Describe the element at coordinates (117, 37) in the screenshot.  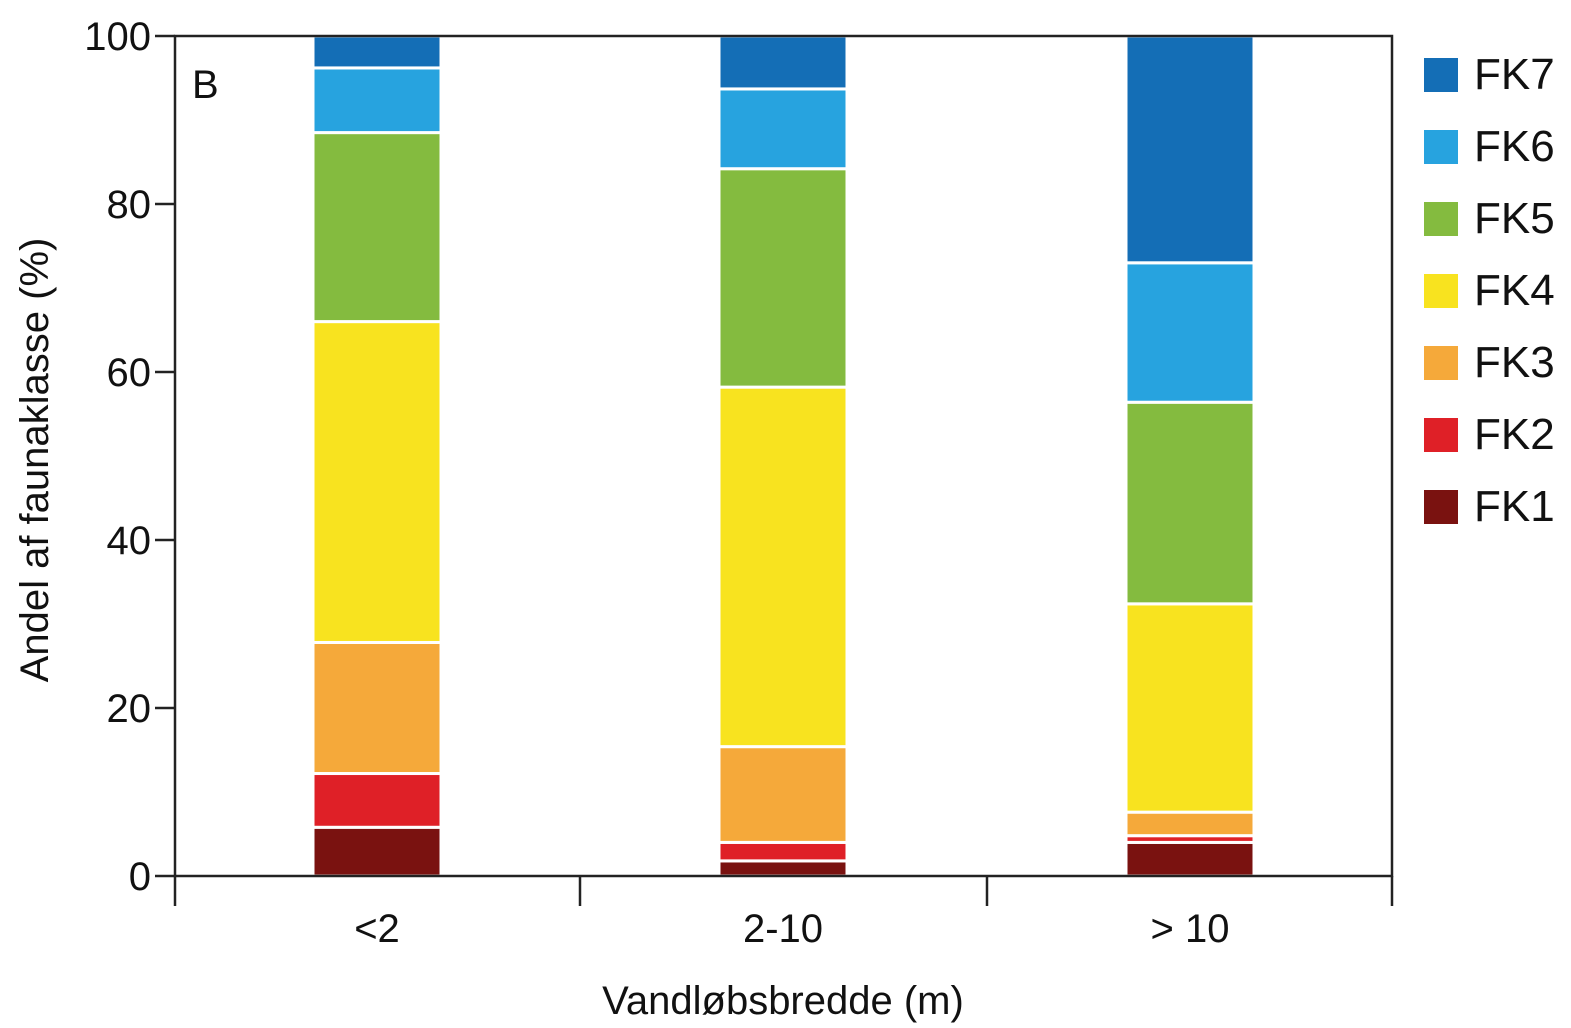
I see `y-tick-label-100: 100` at that location.